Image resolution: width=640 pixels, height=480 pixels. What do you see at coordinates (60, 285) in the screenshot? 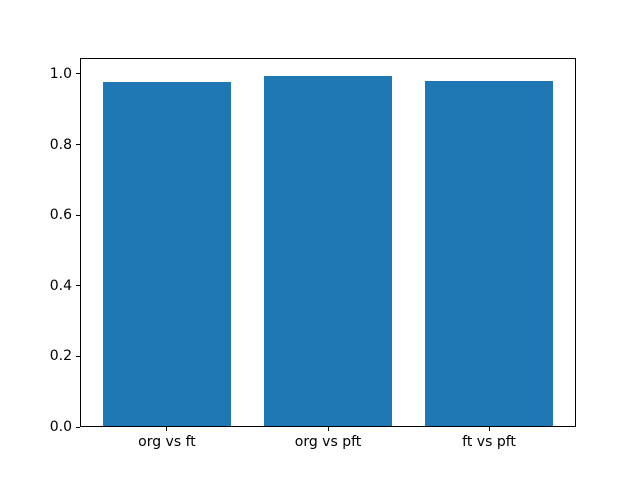
I see `y-tick-label: 0.4` at bounding box center [60, 285].